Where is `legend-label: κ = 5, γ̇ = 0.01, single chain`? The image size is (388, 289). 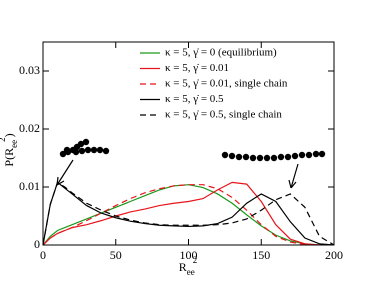 legend-label: κ = 5, γ̇ = 0.01, single chain is located at coordinates (226, 84).